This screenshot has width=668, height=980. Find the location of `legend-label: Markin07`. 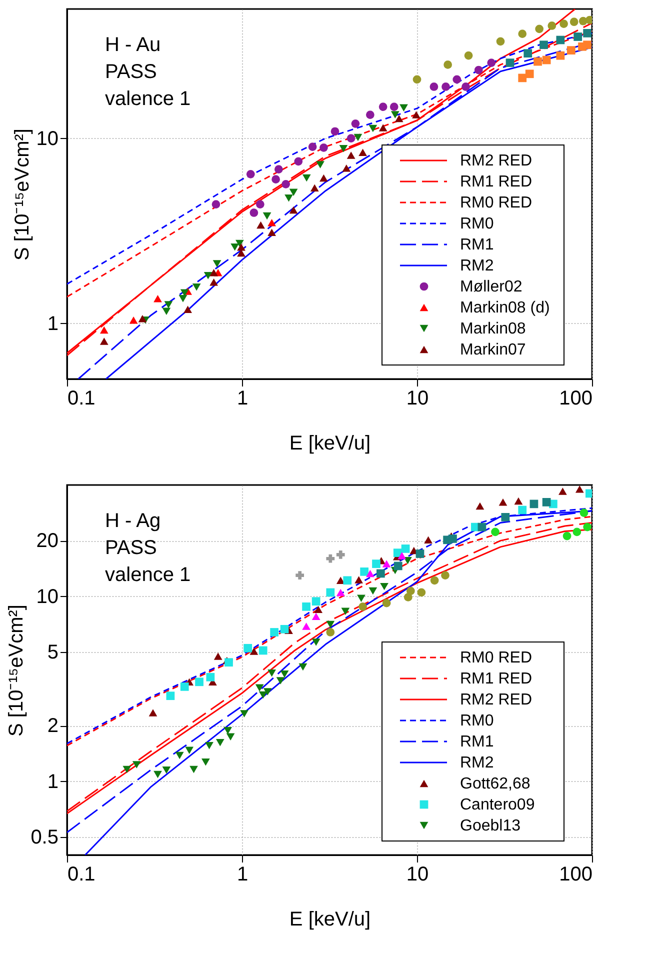

legend-label: Markin07 is located at coordinates (493, 350).